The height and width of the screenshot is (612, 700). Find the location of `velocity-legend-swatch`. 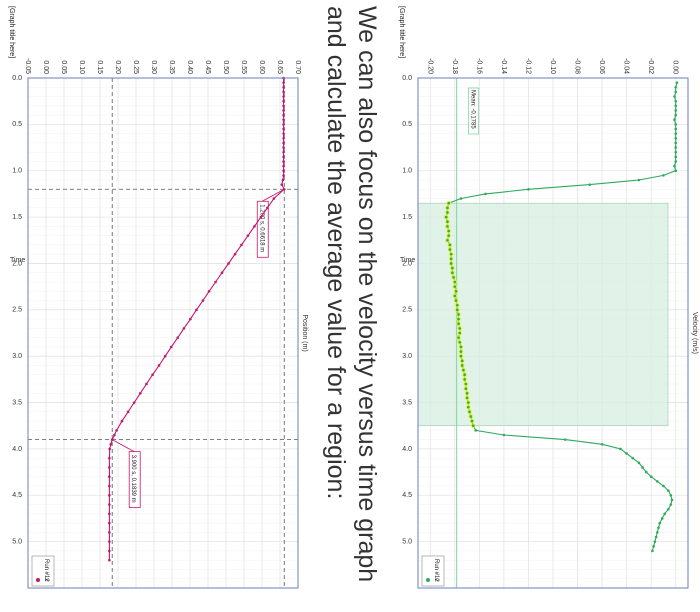

velocity-legend-swatch is located at coordinates (428, 580).